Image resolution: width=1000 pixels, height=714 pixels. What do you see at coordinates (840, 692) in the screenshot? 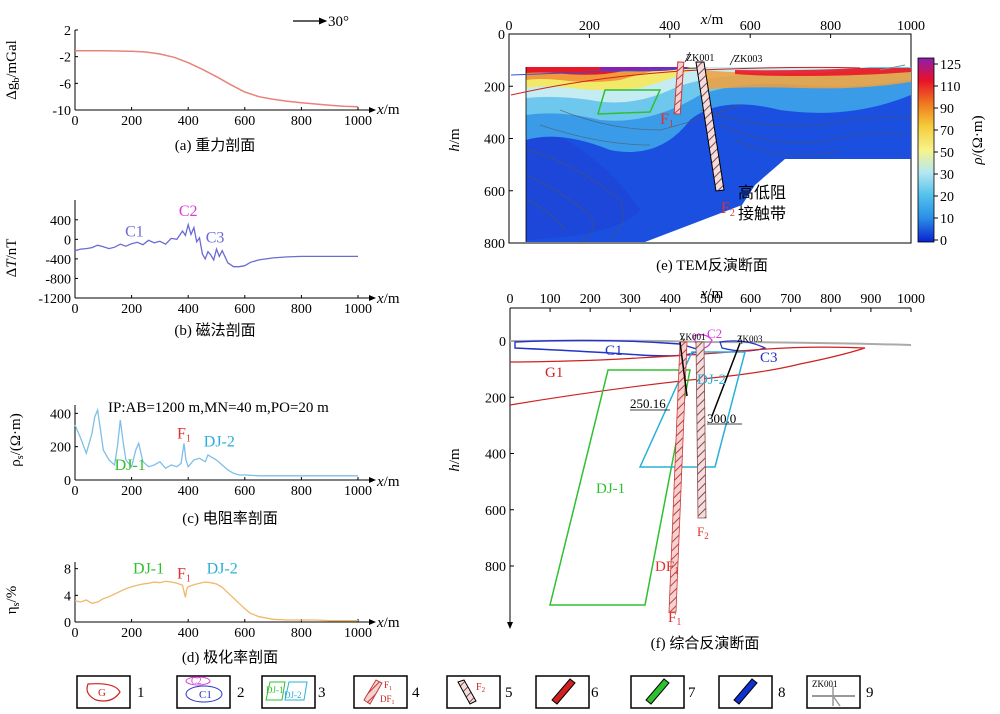
I see `legend-item-9: ZK001 9` at bounding box center [840, 692].